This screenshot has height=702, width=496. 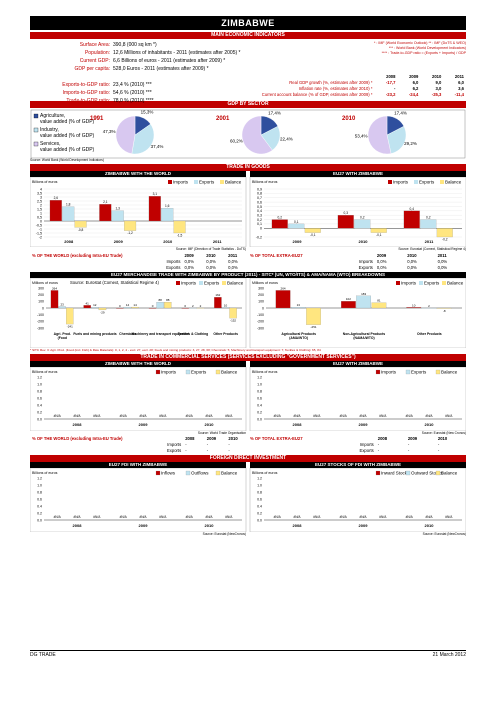 What do you see at coordinates (259, 215) in the screenshot?
I see `tick-label: 0,3` at bounding box center [259, 215].